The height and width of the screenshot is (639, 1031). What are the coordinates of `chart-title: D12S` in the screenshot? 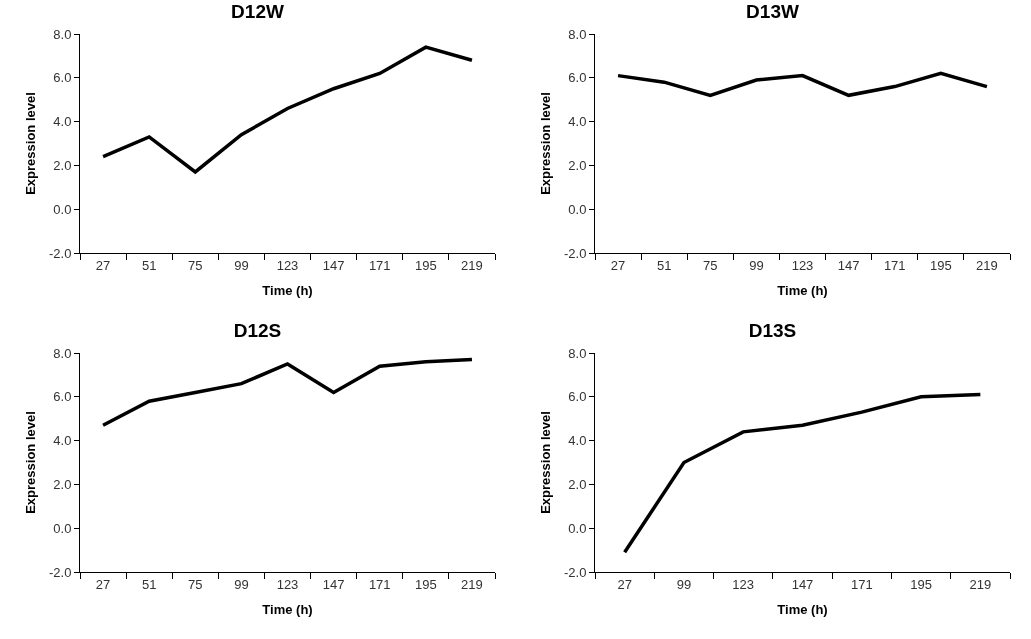 It's located at (257, 331).